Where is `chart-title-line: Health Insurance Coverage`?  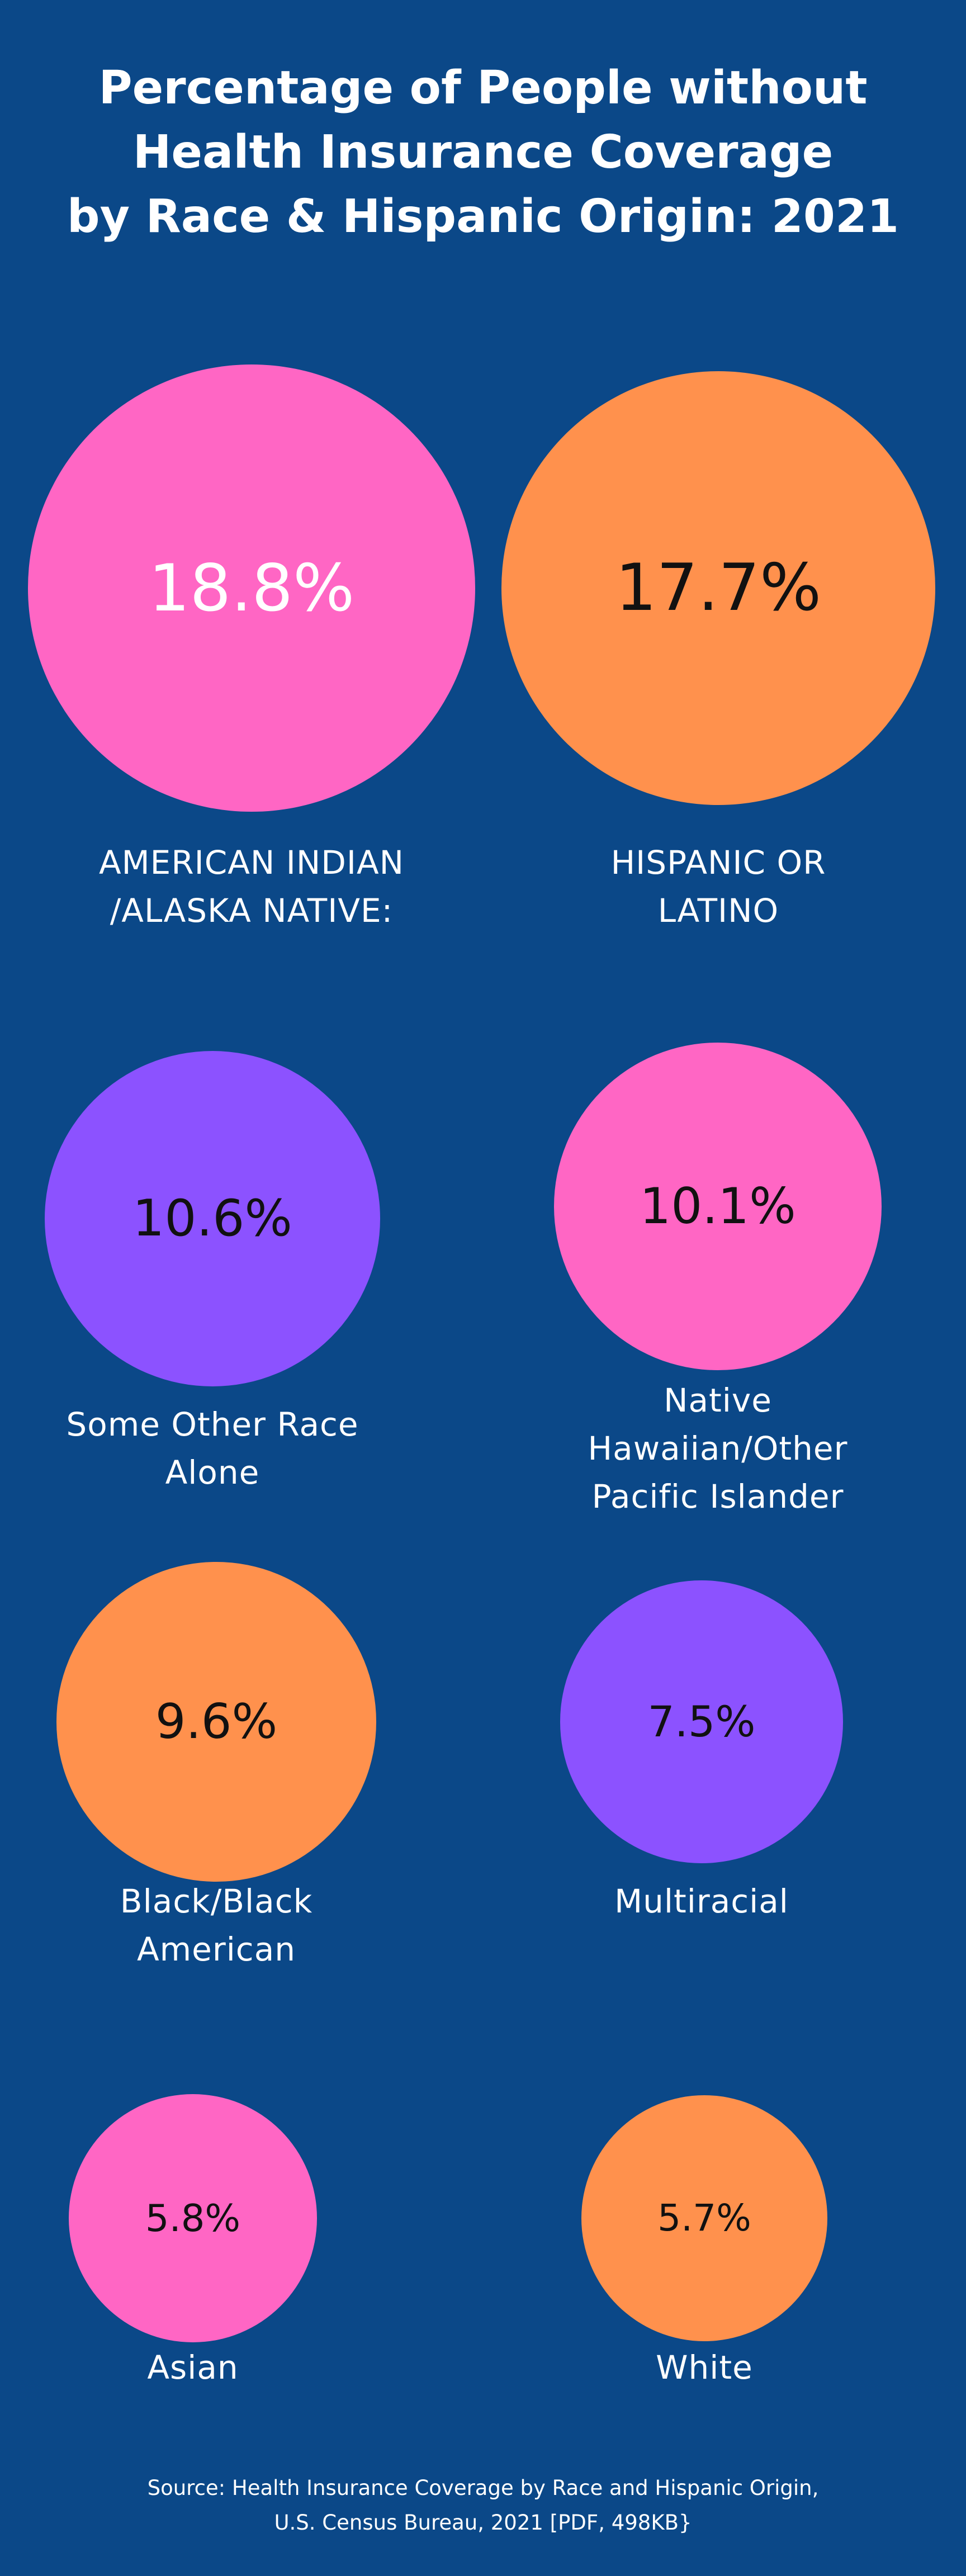
chart-title-line: Health Insurance Coverage is located at coordinates (483, 152).